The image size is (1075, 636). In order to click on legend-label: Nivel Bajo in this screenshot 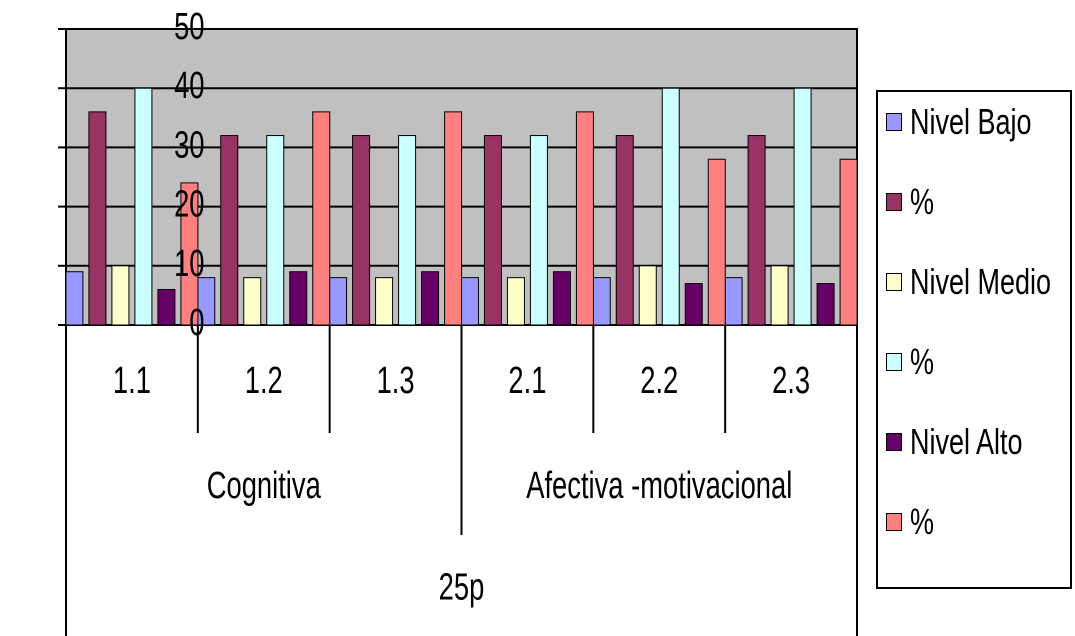, I will do `click(971, 121)`.